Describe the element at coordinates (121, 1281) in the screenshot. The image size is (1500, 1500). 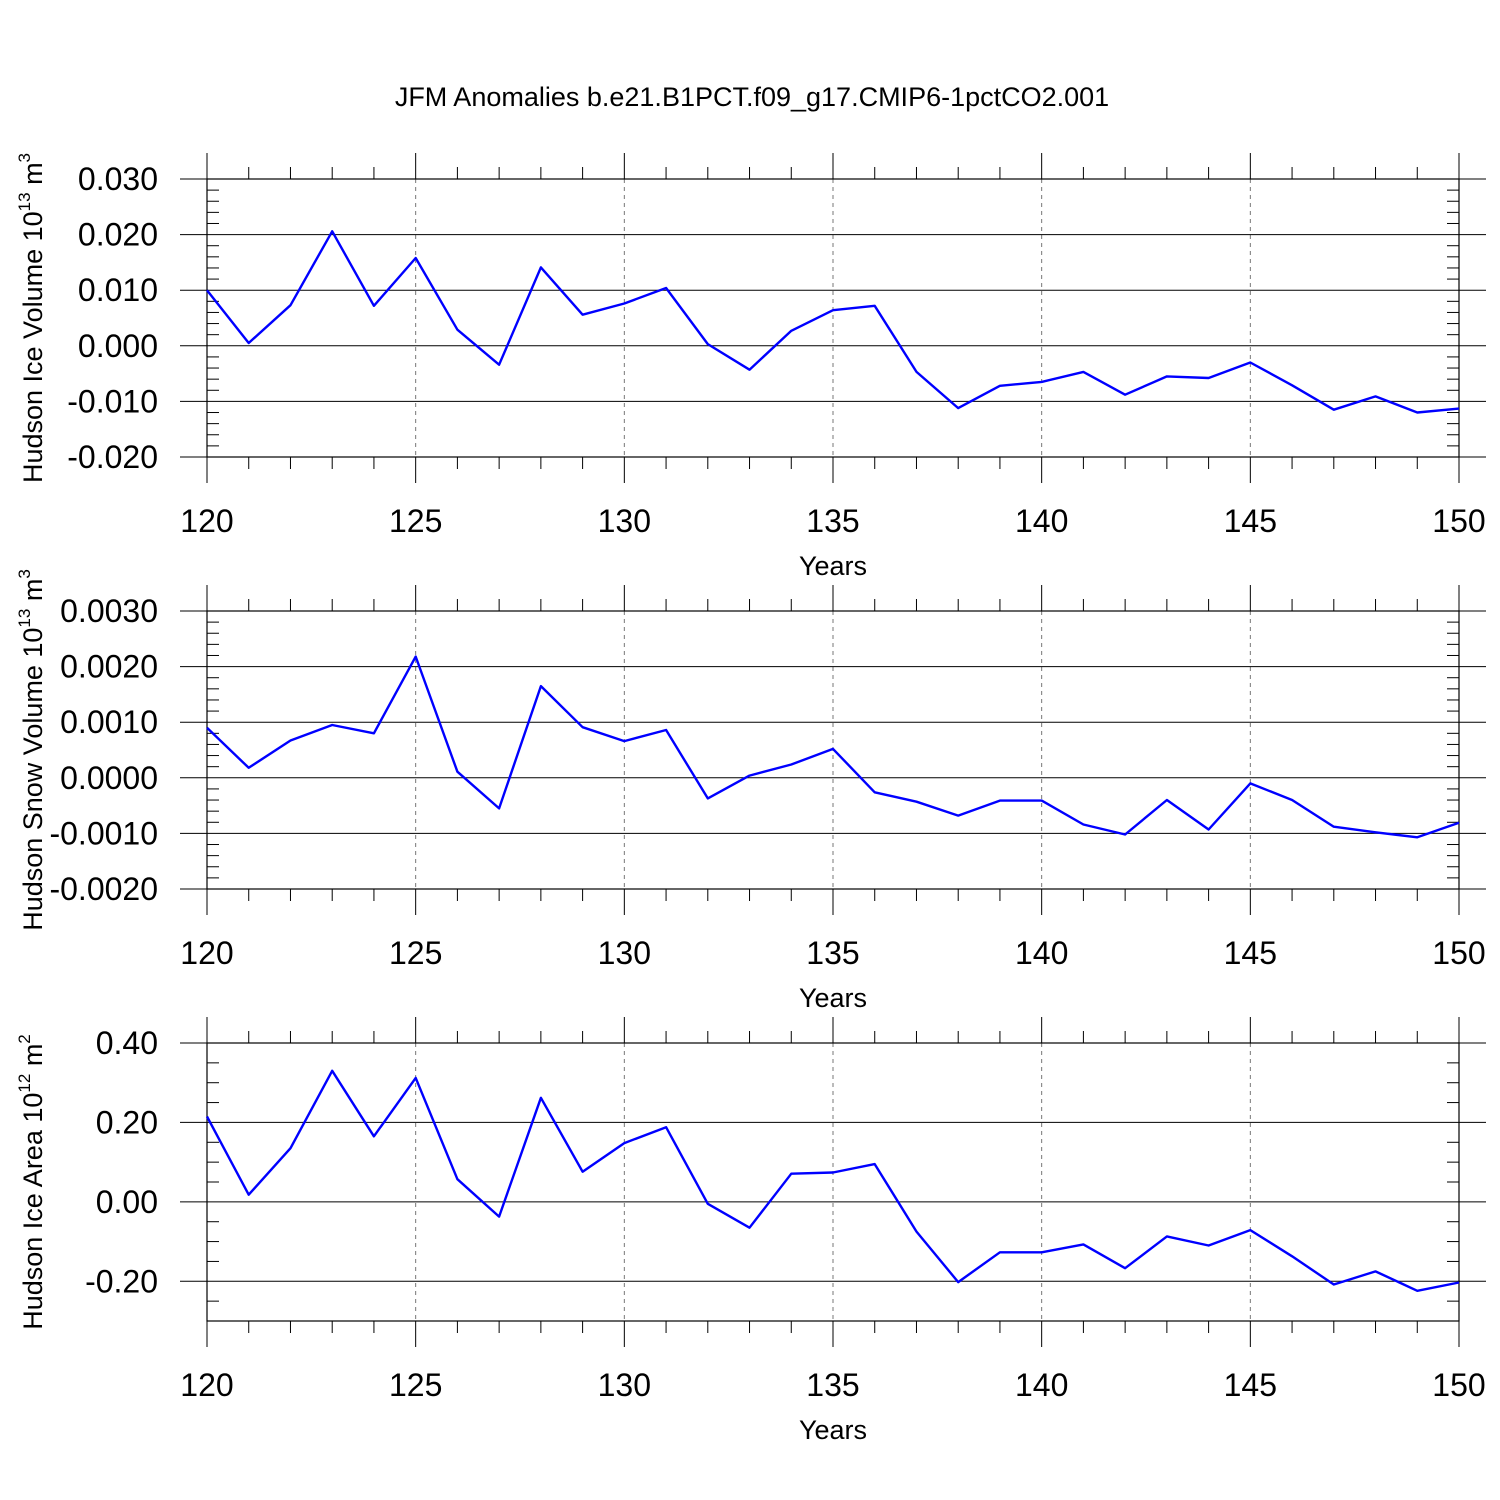
I see `y-tick-label: -0.20` at that location.